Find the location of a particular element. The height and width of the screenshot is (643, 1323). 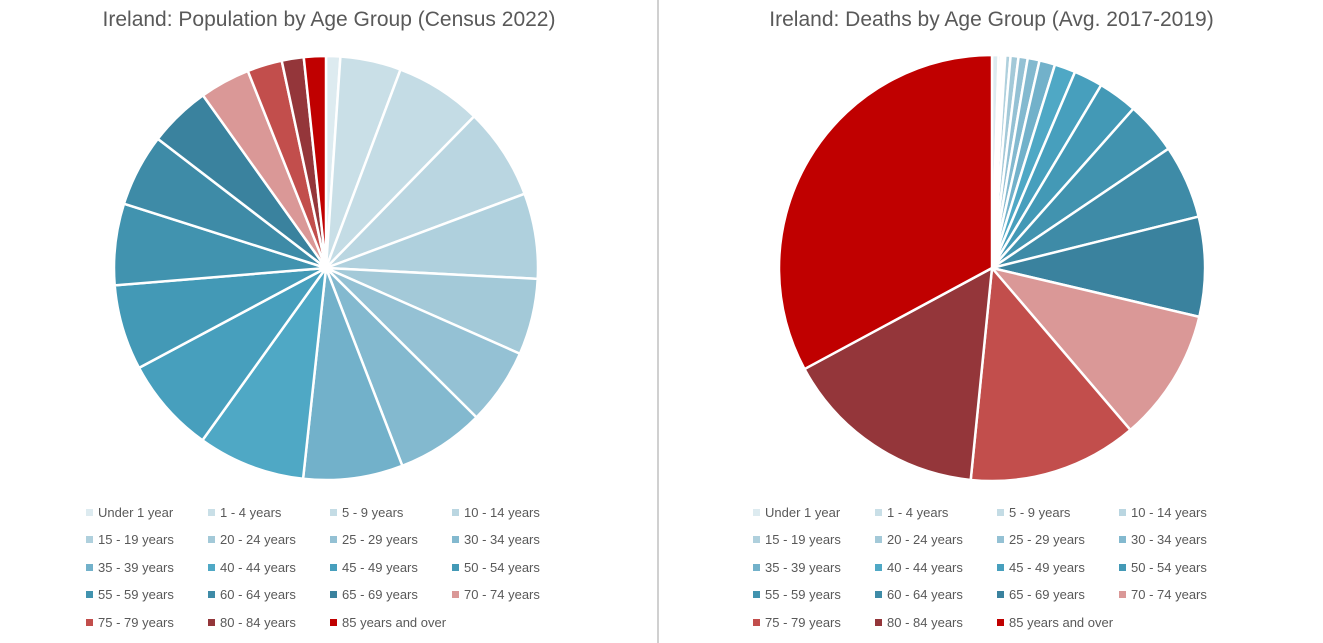

legend-label: 40 - 44 years is located at coordinates (925, 567).